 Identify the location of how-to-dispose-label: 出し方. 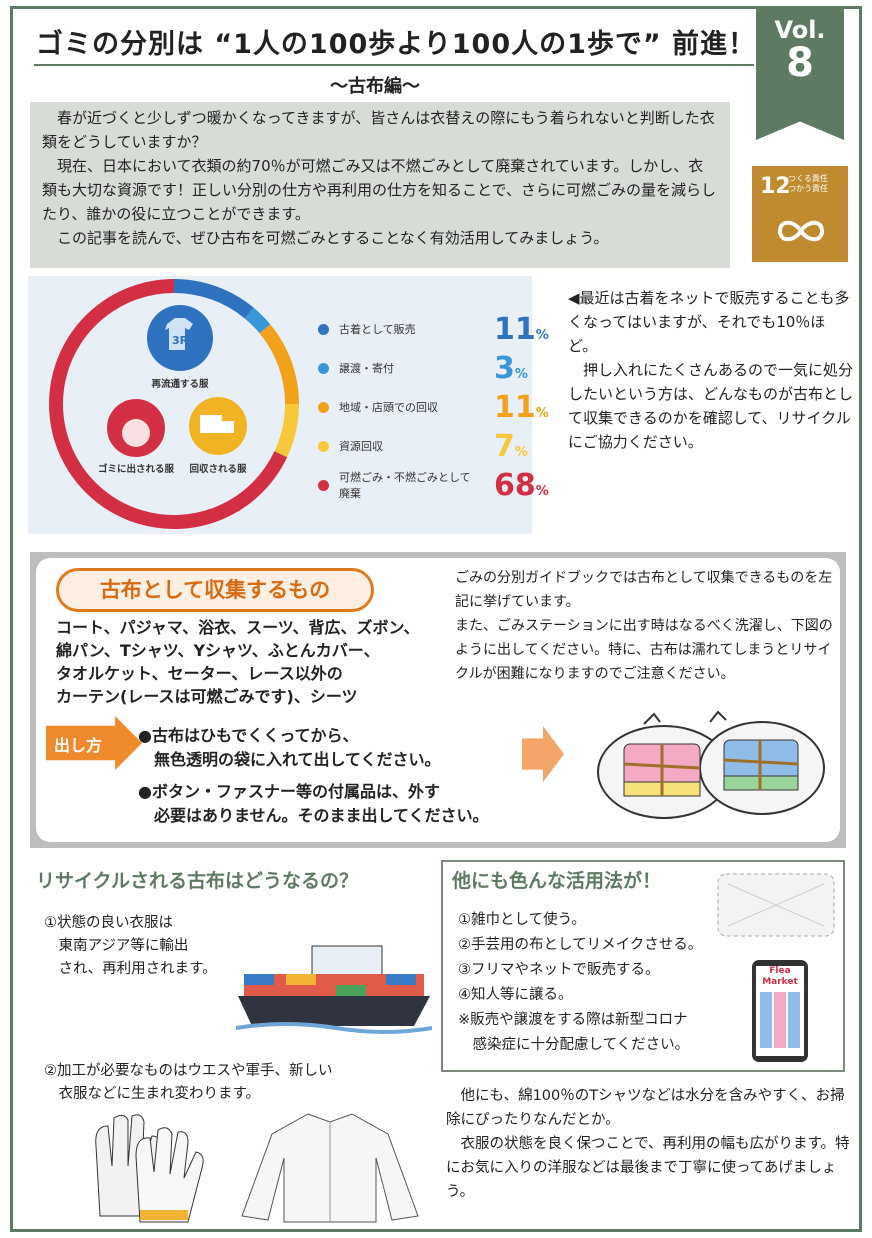
(78, 745).